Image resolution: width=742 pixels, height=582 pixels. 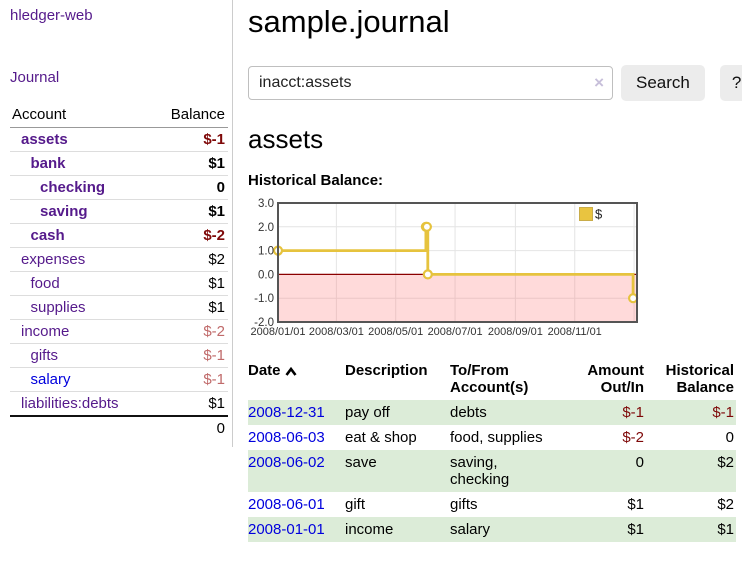 I want to click on account-row: assets $-1, so click(x=119, y=140).